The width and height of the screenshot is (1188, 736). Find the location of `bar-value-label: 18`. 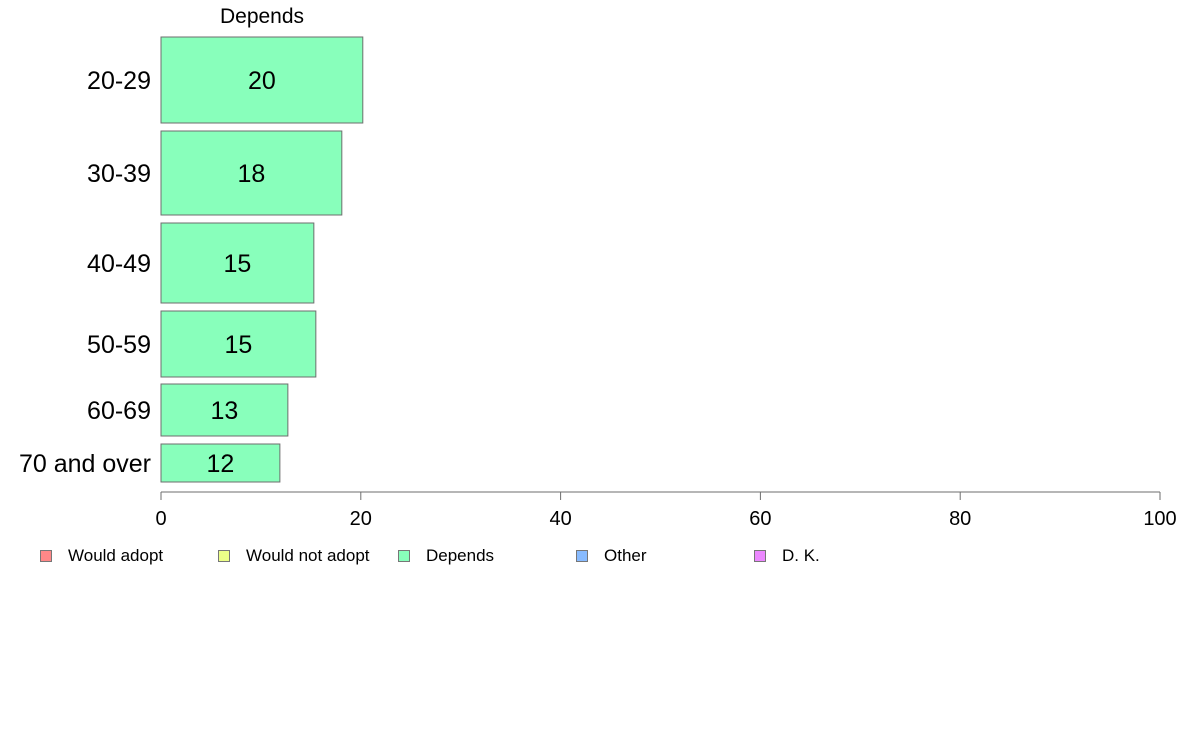

bar-value-label: 18 is located at coordinates (252, 174).